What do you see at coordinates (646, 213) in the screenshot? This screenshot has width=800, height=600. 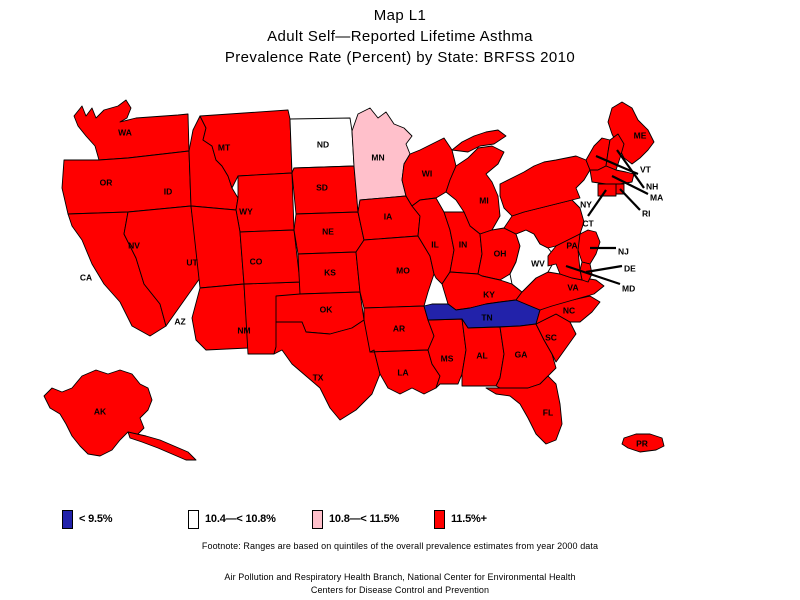 I see `state-label-RI: RI` at bounding box center [646, 213].